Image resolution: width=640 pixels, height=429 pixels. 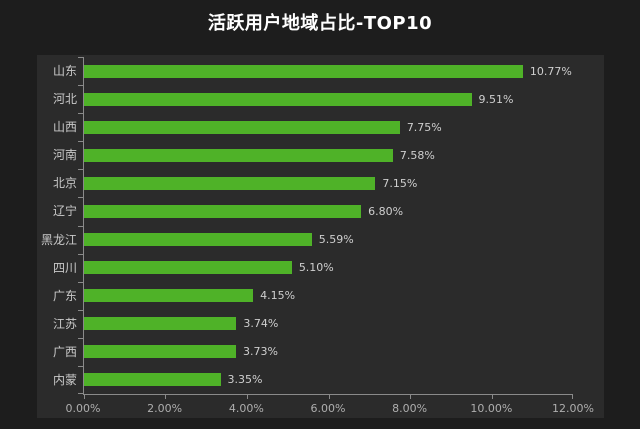 I want to click on x-axis-labels: 0.00% 2.00% 4.00% 6.00% 8.00% 10.00% 12.00%, so click(x=330, y=409).